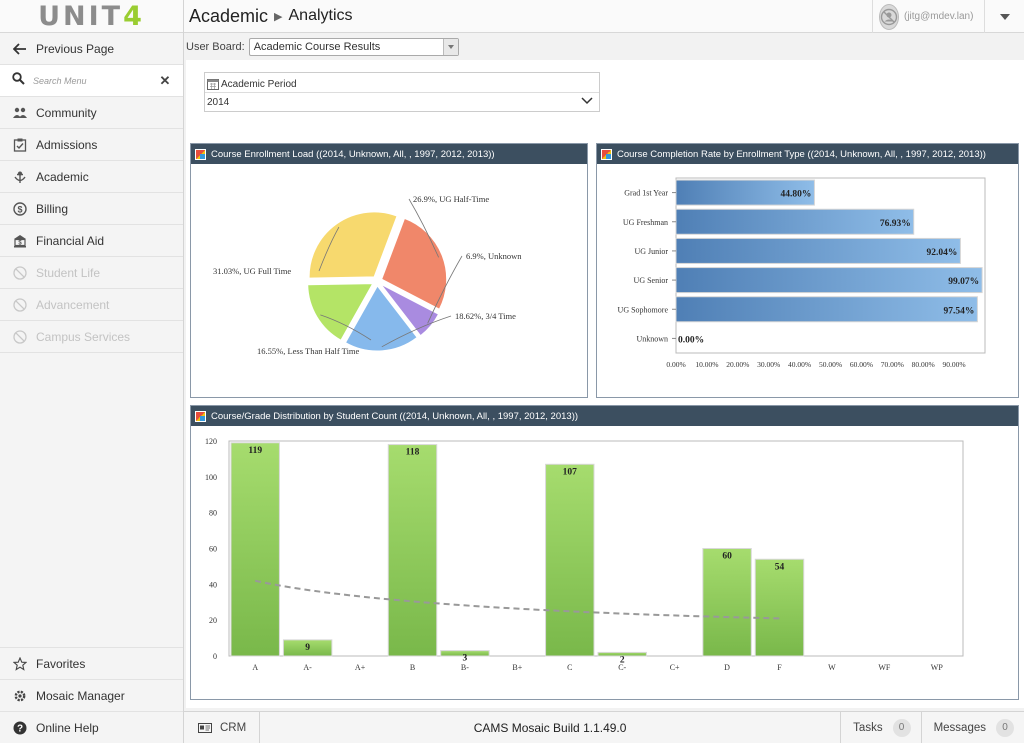 The height and width of the screenshot is (743, 1024). I want to click on x-tick-label: B+, so click(517, 667).